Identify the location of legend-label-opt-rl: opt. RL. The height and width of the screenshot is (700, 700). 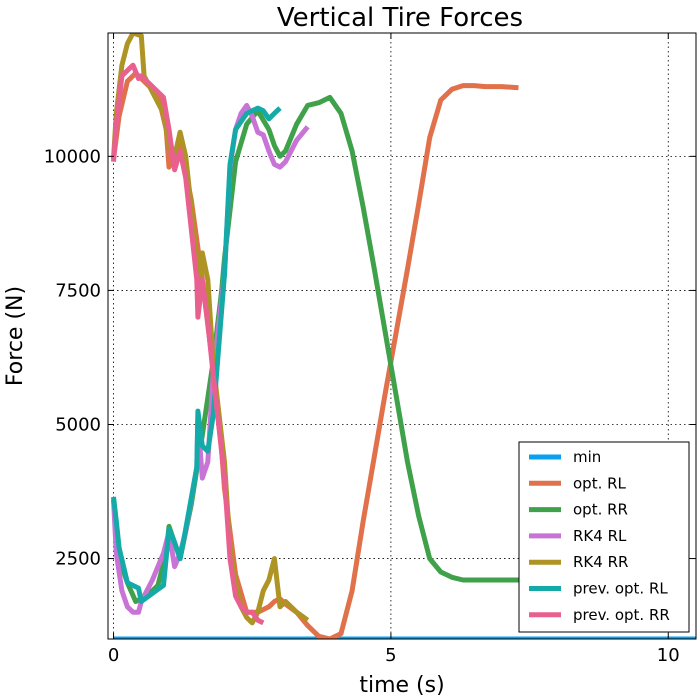
(600, 483).